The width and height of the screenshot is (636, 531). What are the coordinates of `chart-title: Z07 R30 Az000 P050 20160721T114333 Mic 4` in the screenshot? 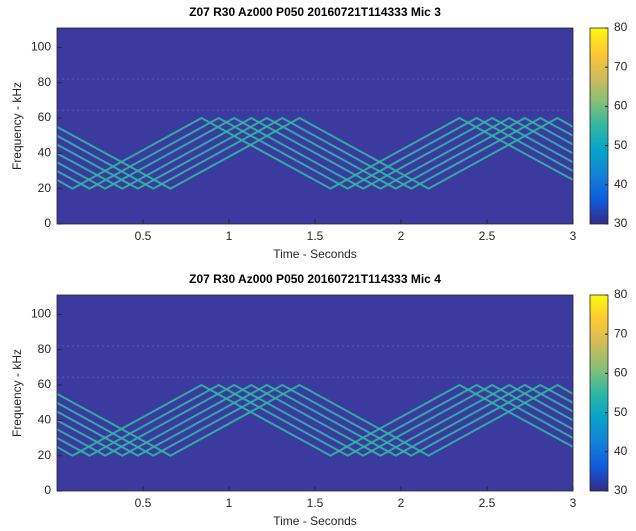 It's located at (315, 279).